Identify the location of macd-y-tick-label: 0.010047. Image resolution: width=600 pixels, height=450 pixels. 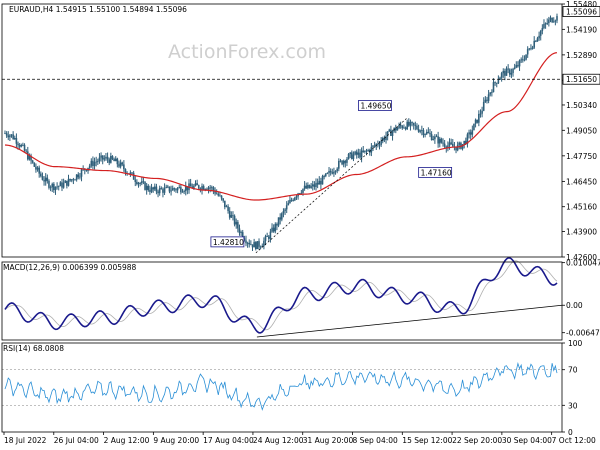
(583, 263).